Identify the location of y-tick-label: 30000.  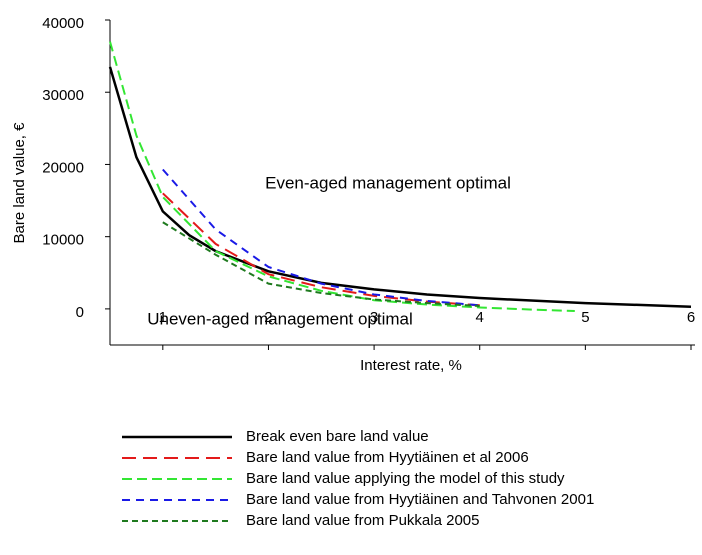
(63, 95).